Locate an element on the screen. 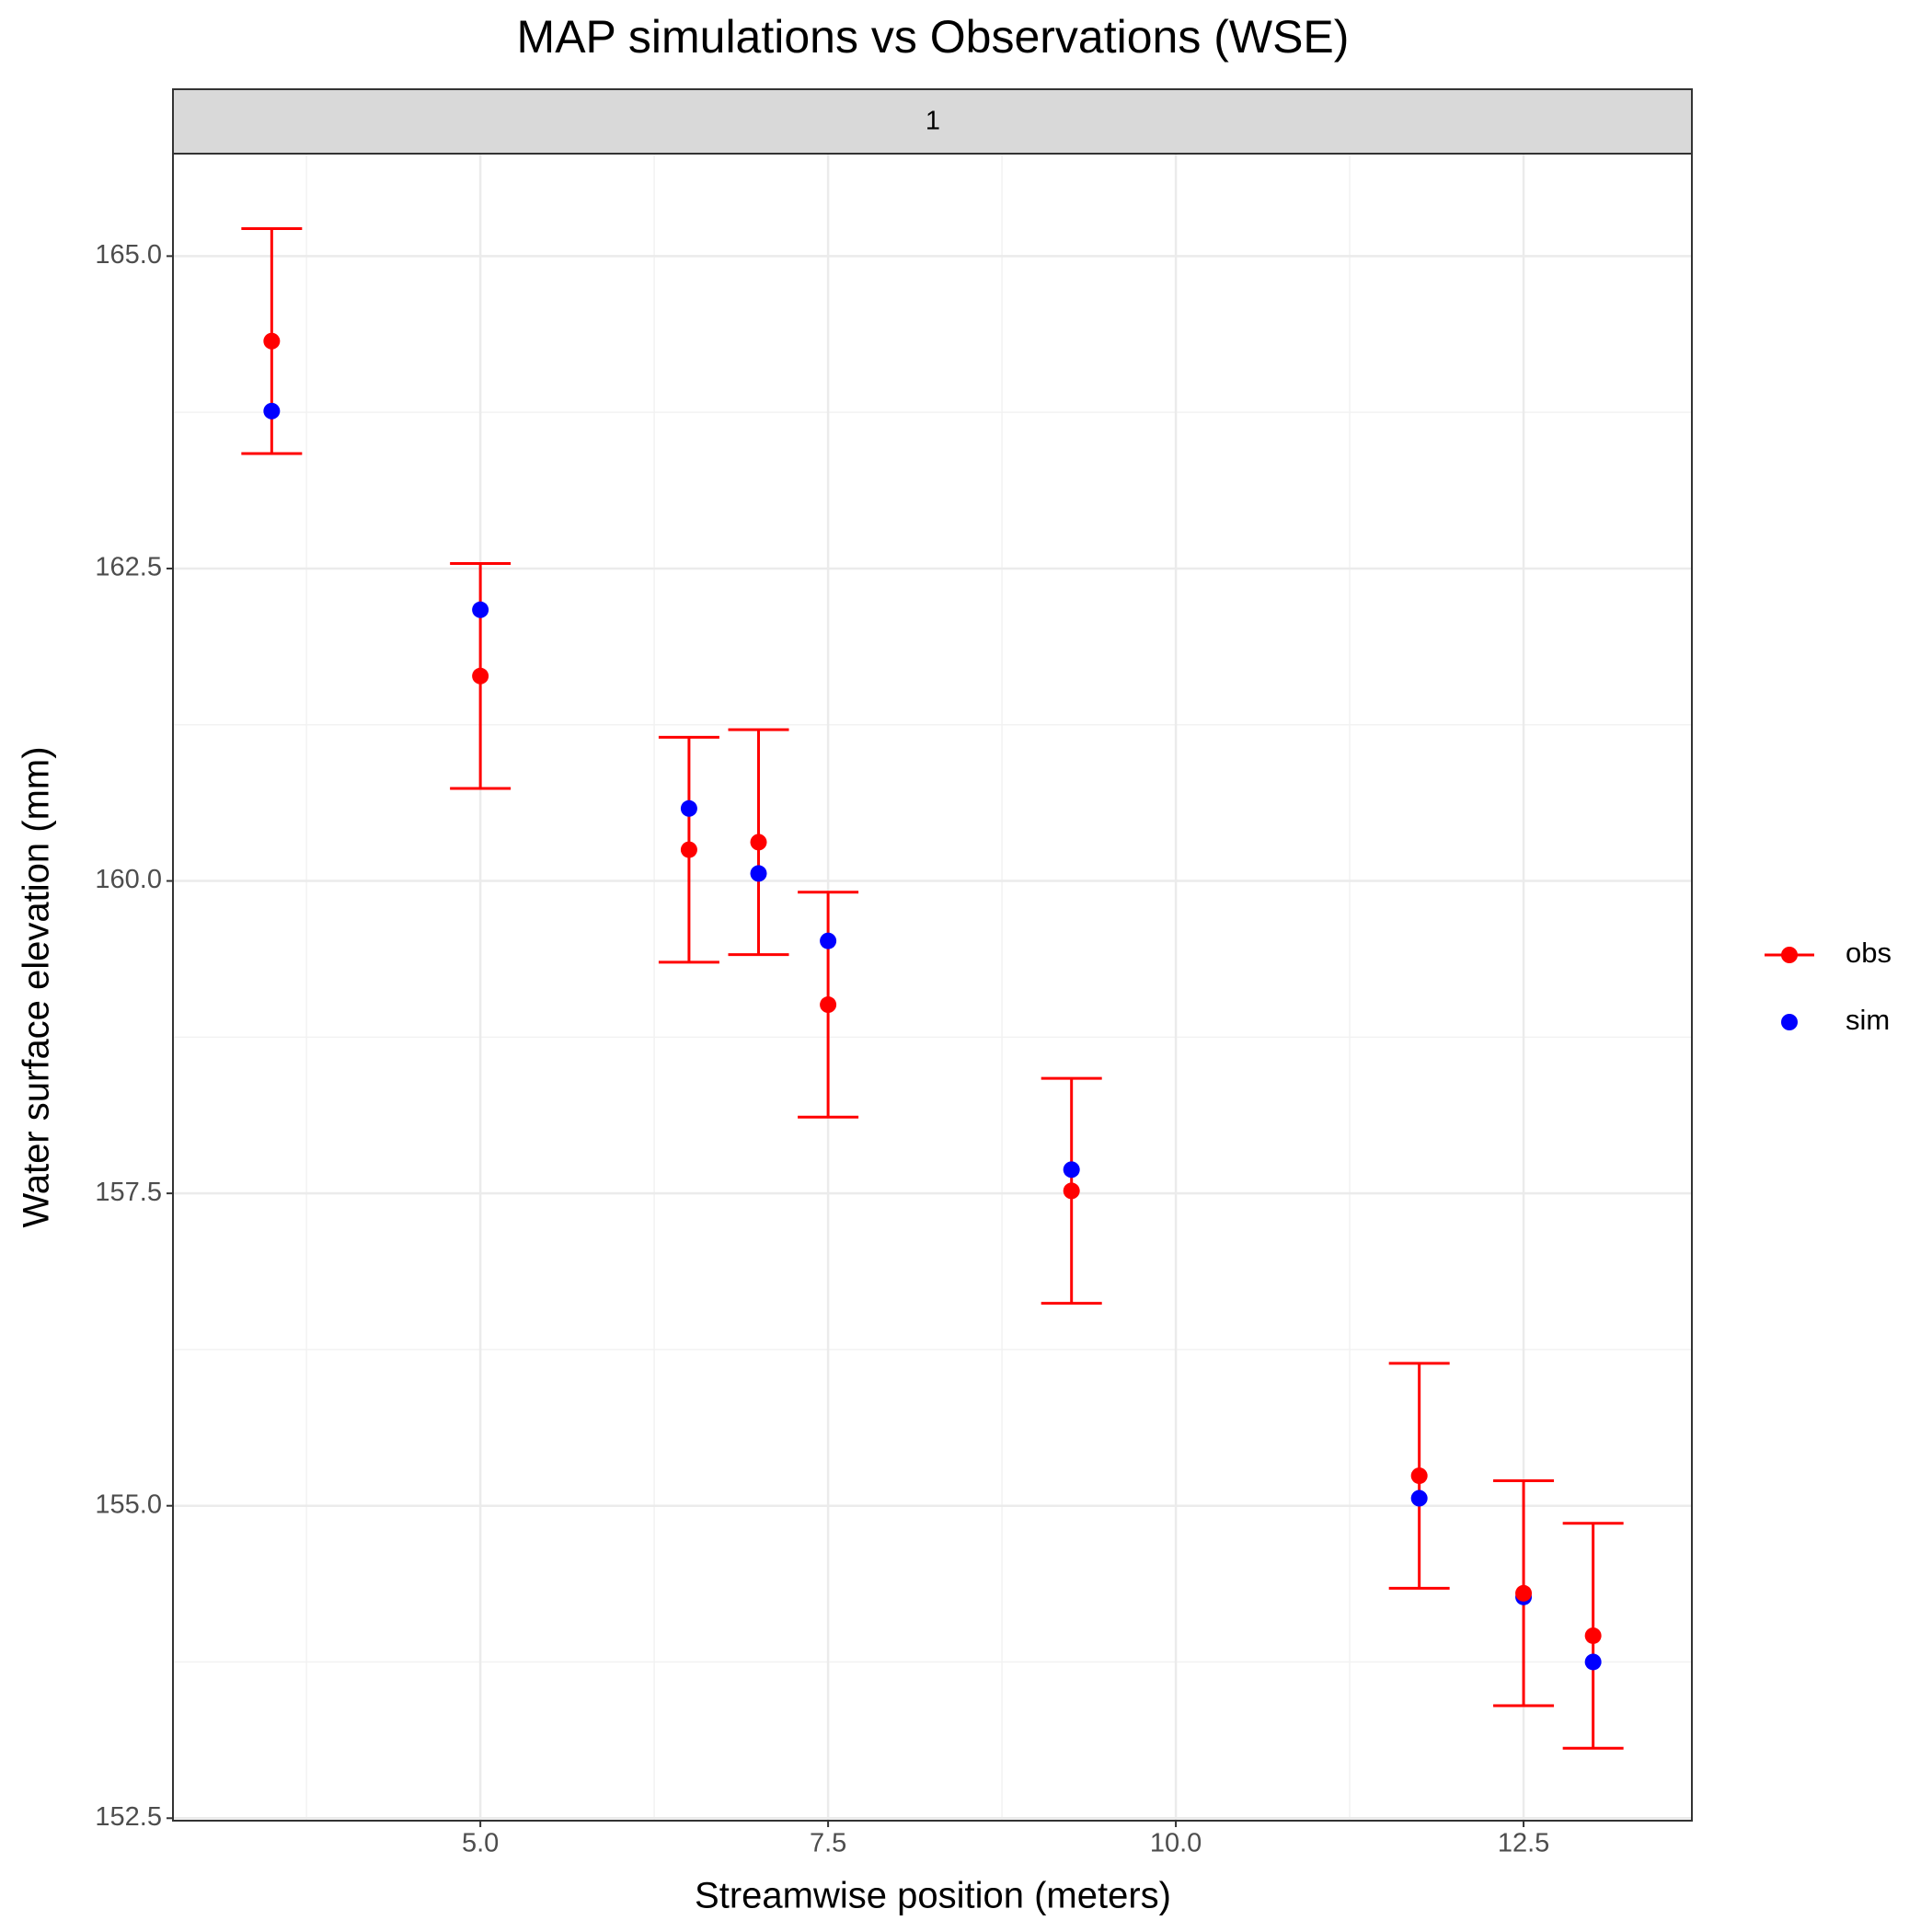  x-axis-title: Streamwise position (meters) is located at coordinates (933, 1896).